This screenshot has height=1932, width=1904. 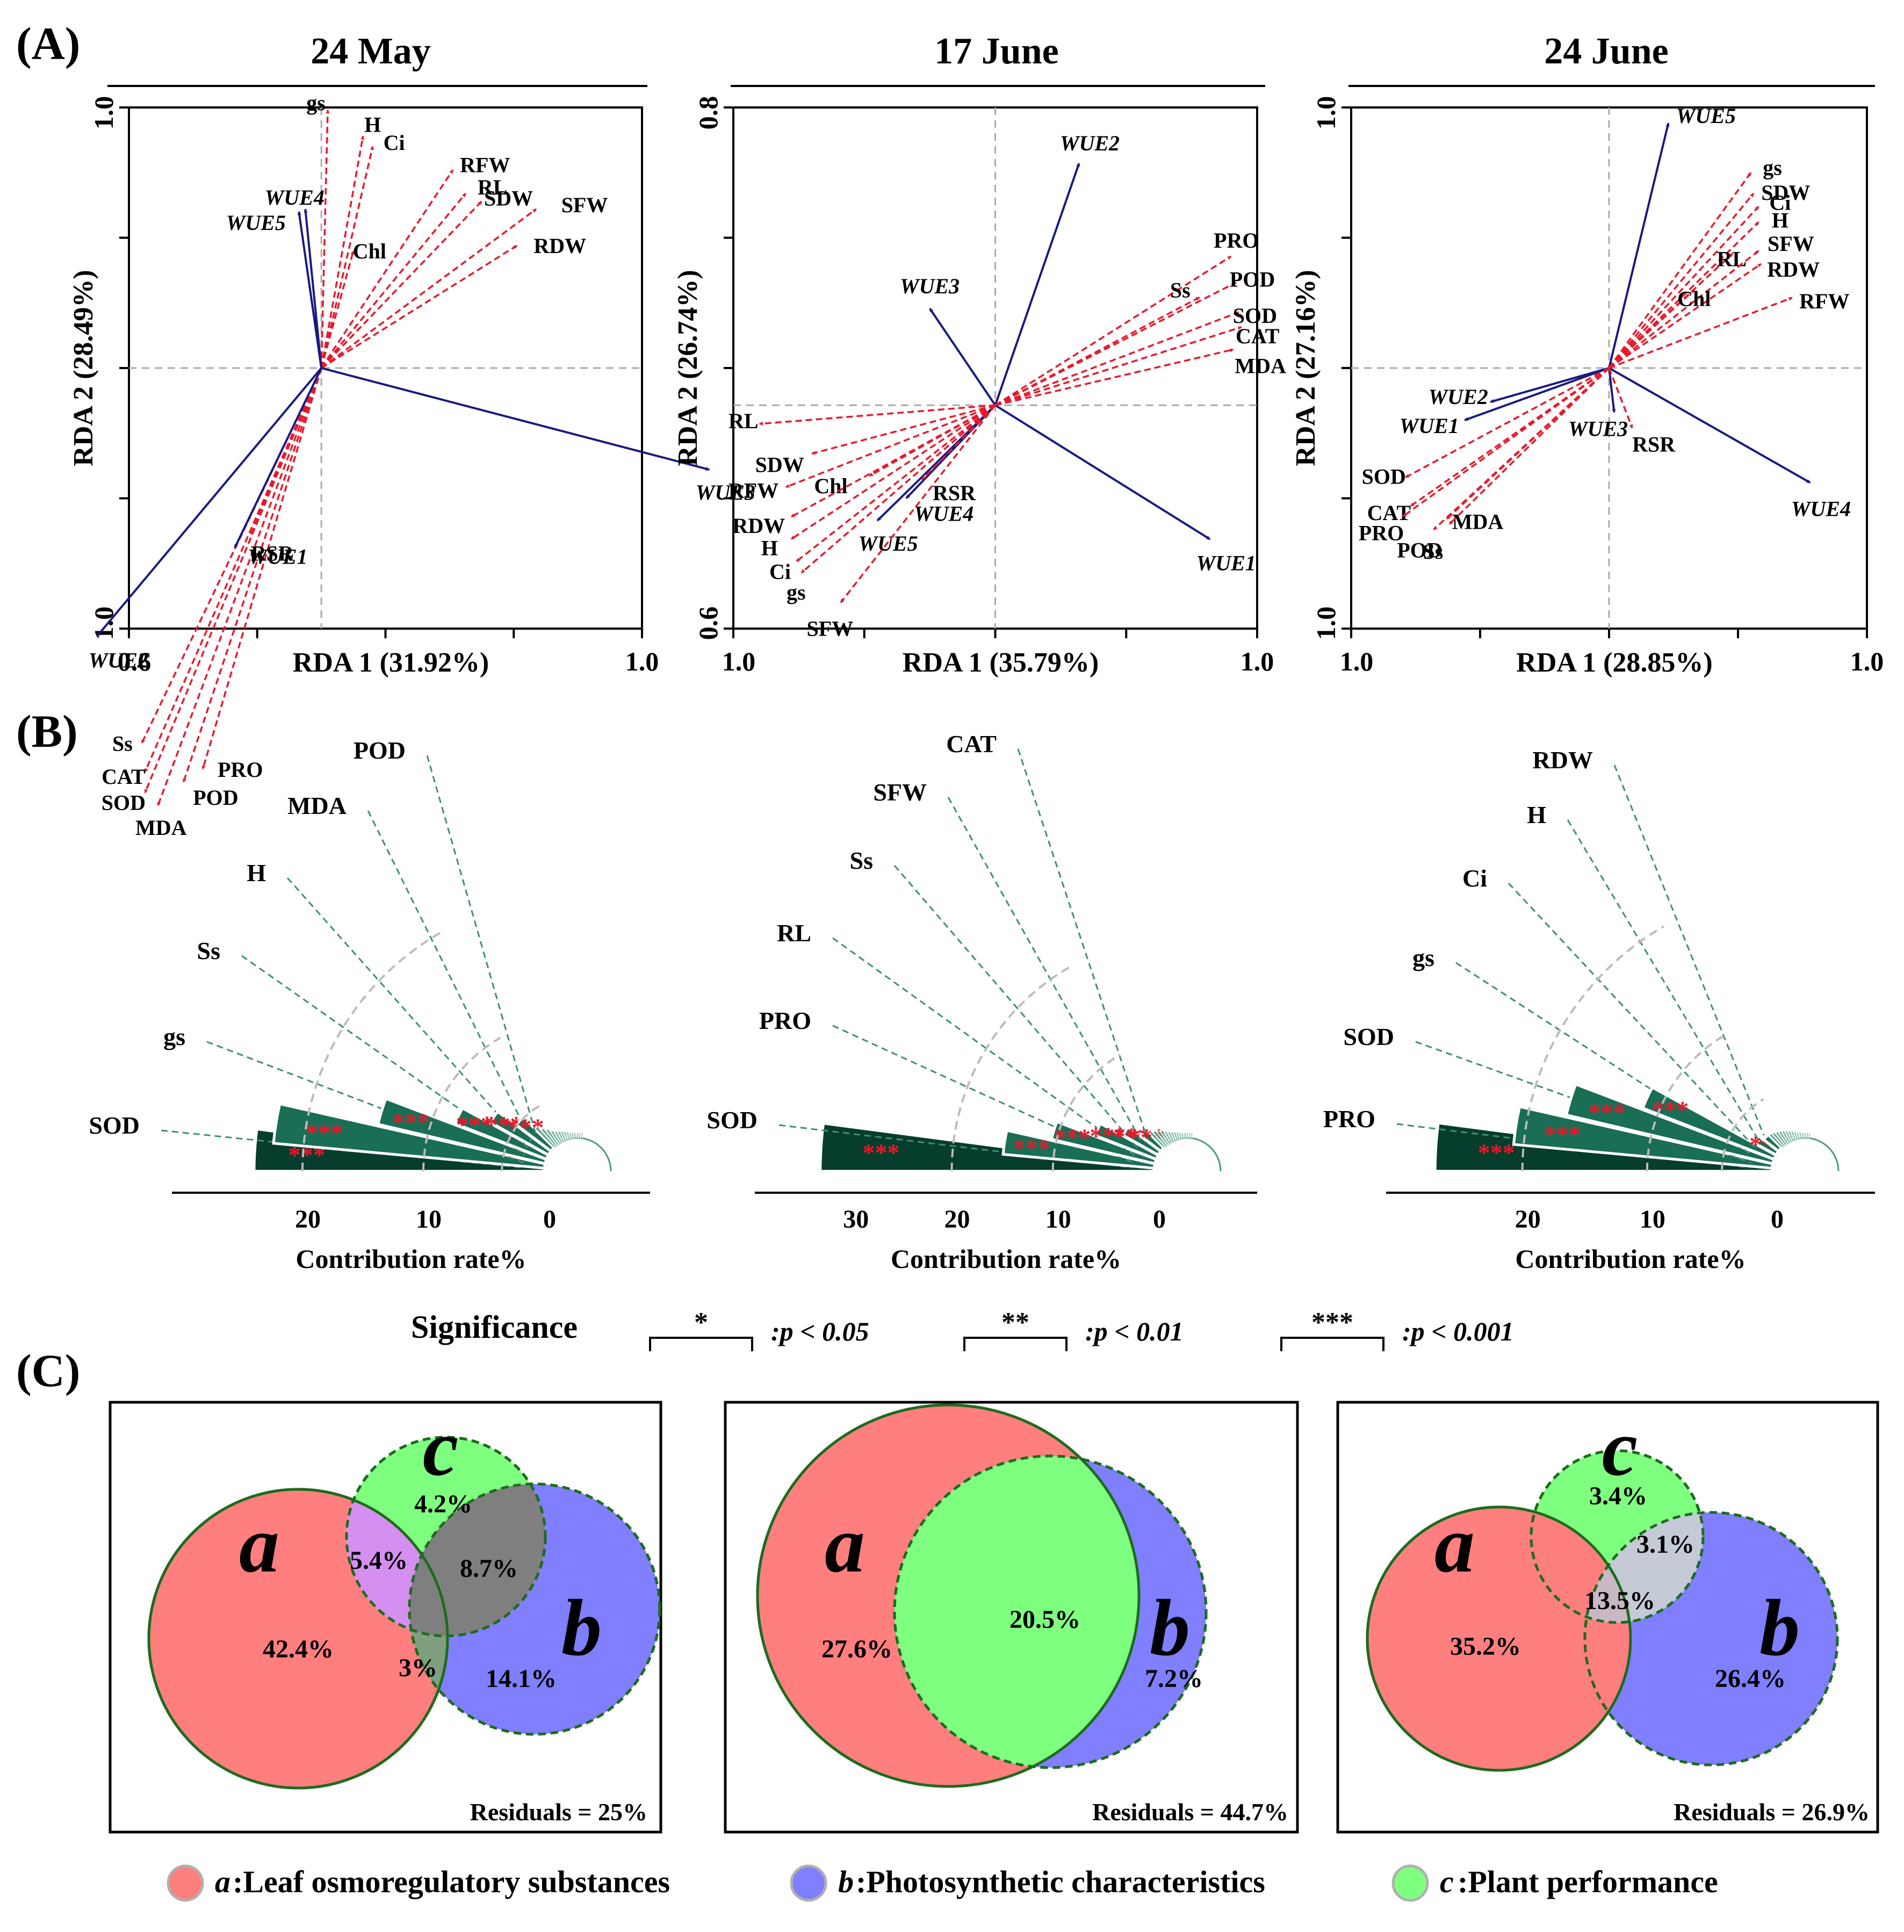 I want to click on leader-line-sfw, so click(x=1044, y=969).